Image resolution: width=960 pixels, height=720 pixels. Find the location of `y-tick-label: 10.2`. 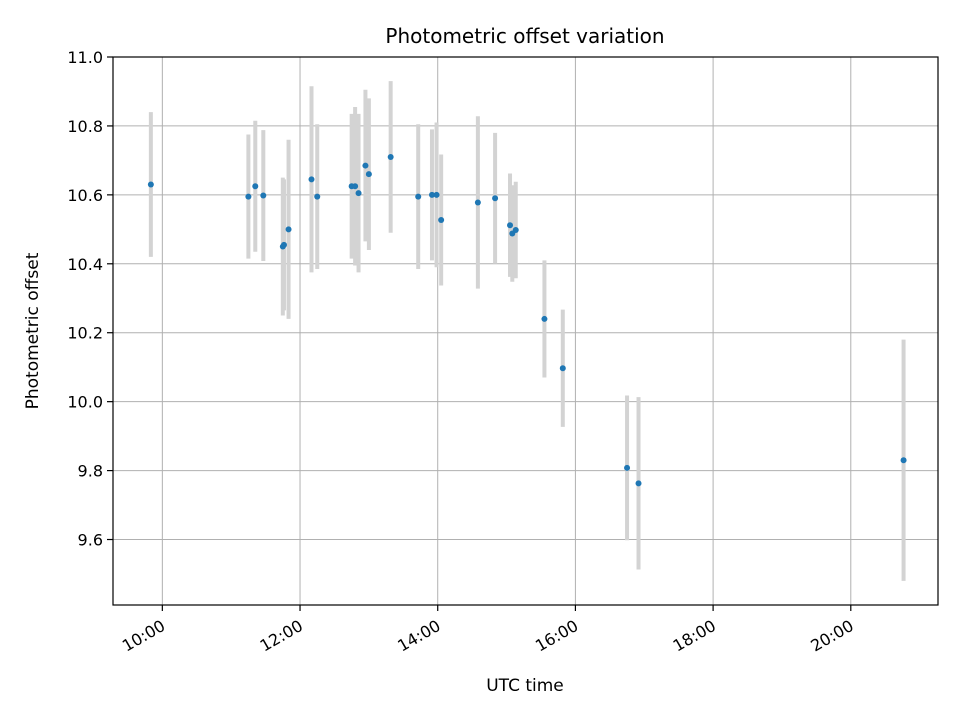

y-tick-label: 10.2 is located at coordinates (85, 333).